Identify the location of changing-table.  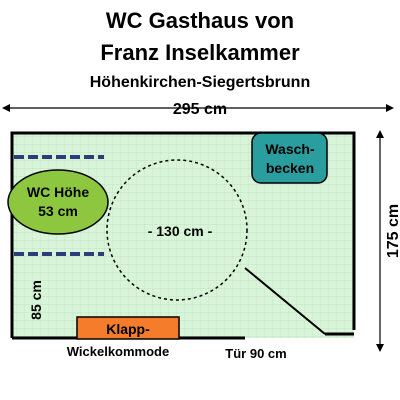
(128, 328).